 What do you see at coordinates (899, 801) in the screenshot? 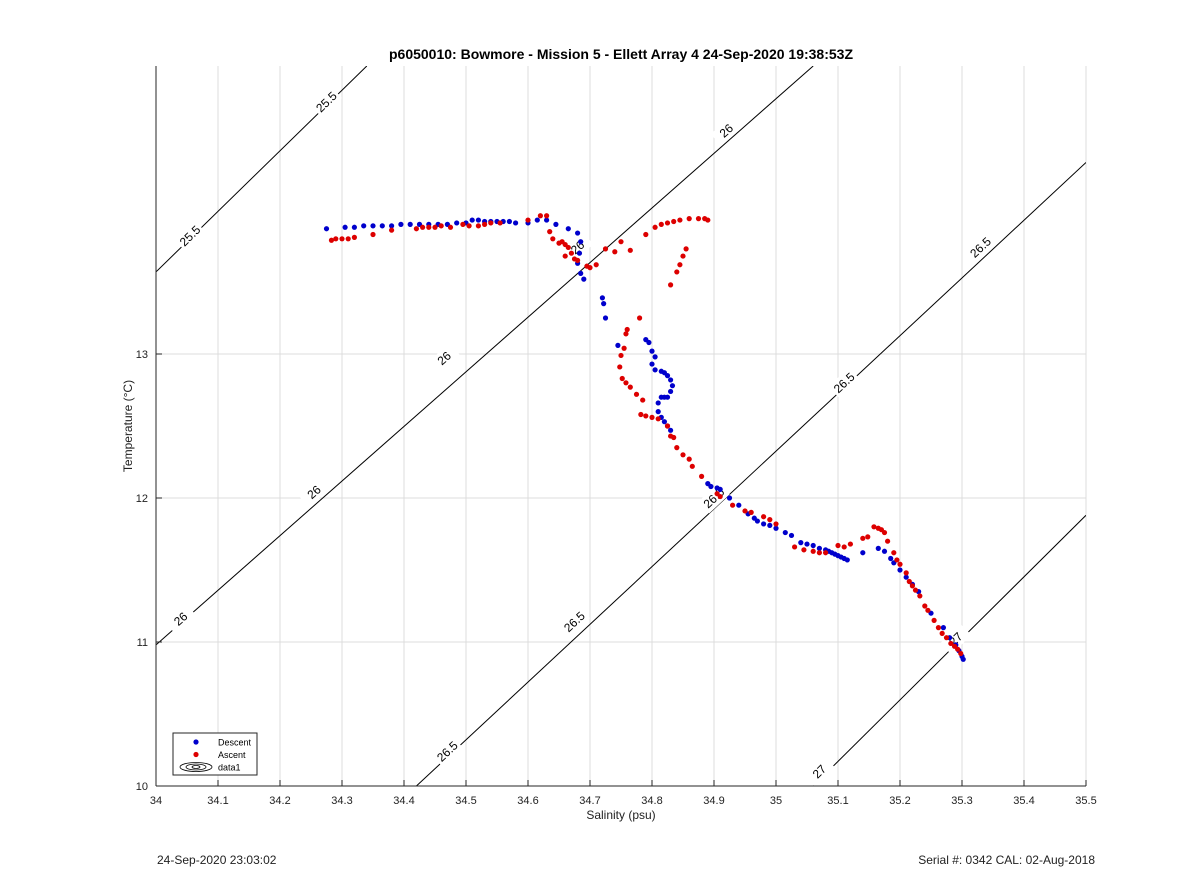
I see `x-tick-label: 35.2` at bounding box center [899, 801].